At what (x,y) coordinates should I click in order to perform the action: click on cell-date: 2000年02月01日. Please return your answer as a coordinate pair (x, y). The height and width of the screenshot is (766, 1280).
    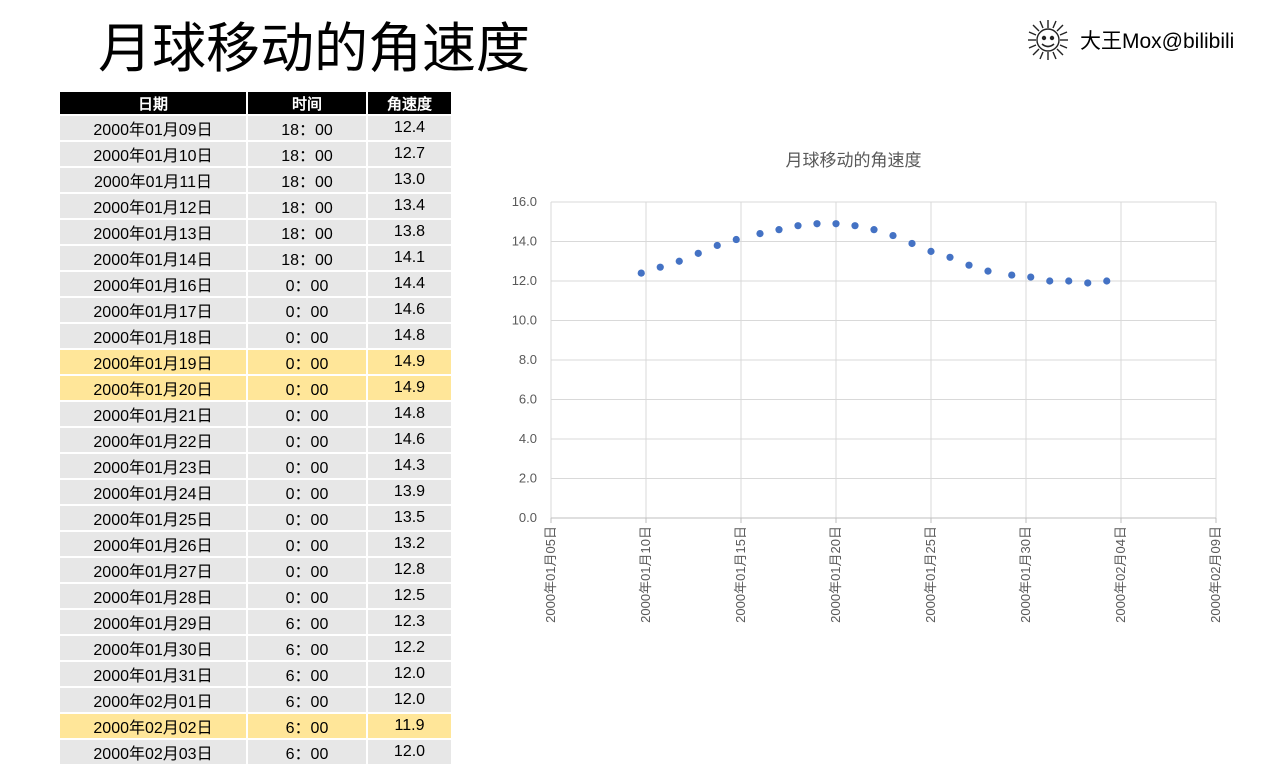
    Looking at the image, I should click on (153, 700).